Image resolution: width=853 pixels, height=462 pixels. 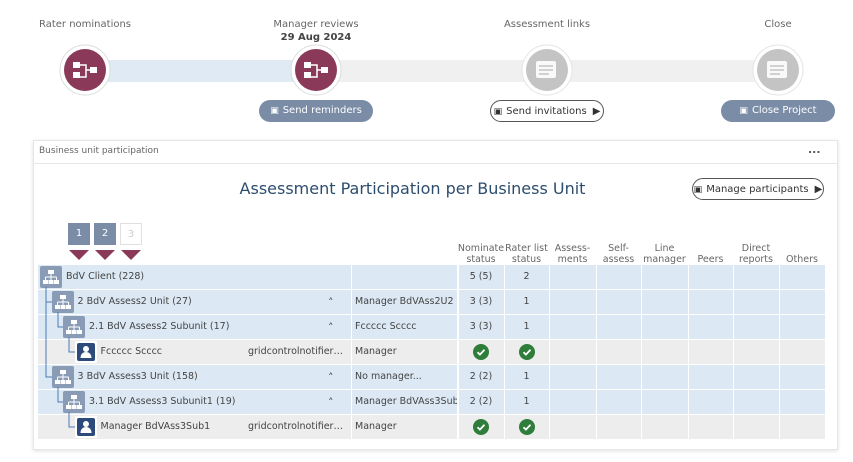 I want to click on status-value: 3 (3), so click(x=481, y=326).